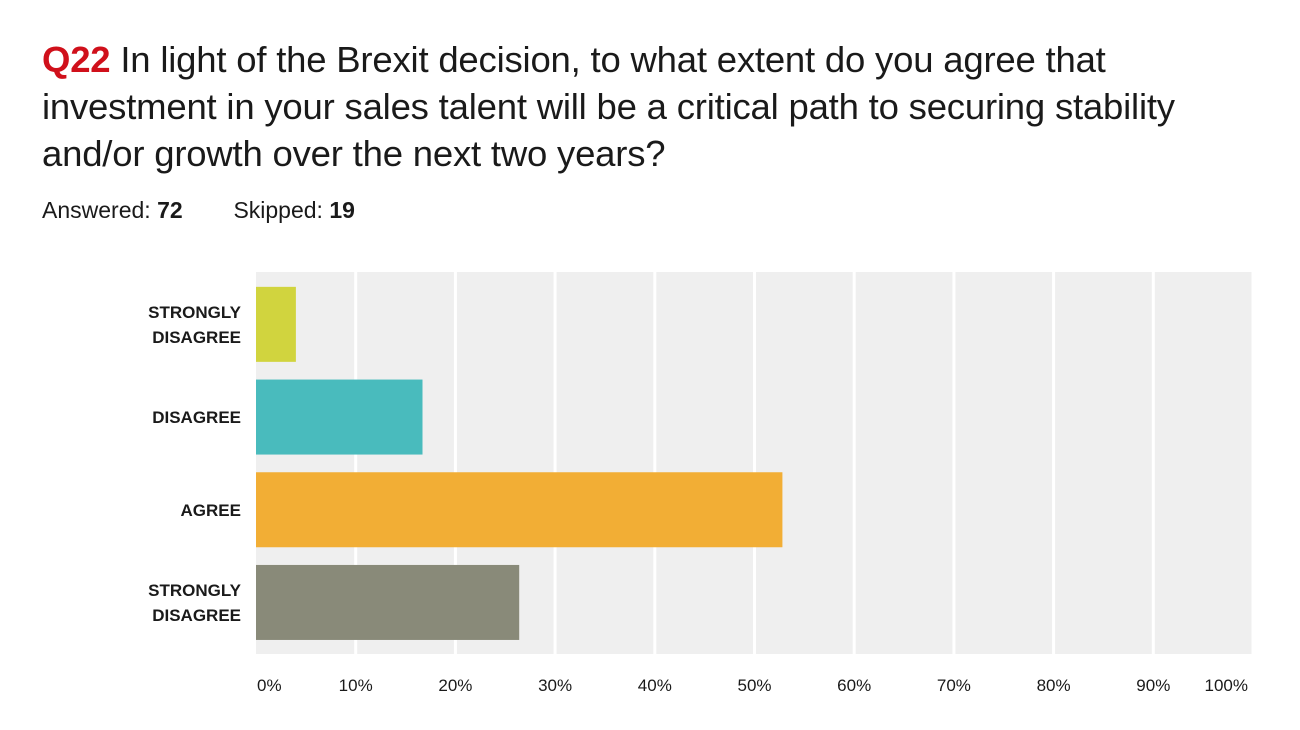 This screenshot has width=1300, height=730. I want to click on x-tick-labels: 0% 10% 20% 30% 40% 50% 60% 70% 80% 90% 100%, so click(752, 685).